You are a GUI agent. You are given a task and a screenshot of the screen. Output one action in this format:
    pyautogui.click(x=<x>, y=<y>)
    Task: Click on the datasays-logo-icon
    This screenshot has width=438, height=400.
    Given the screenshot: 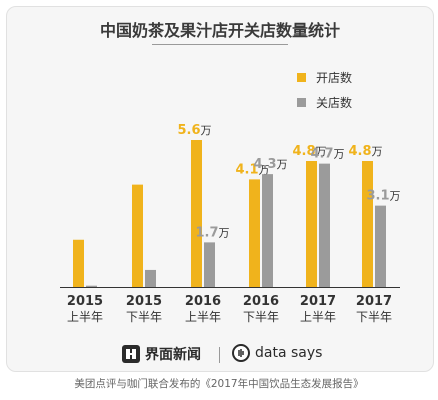 What is the action you would take?
    pyautogui.click(x=241, y=353)
    